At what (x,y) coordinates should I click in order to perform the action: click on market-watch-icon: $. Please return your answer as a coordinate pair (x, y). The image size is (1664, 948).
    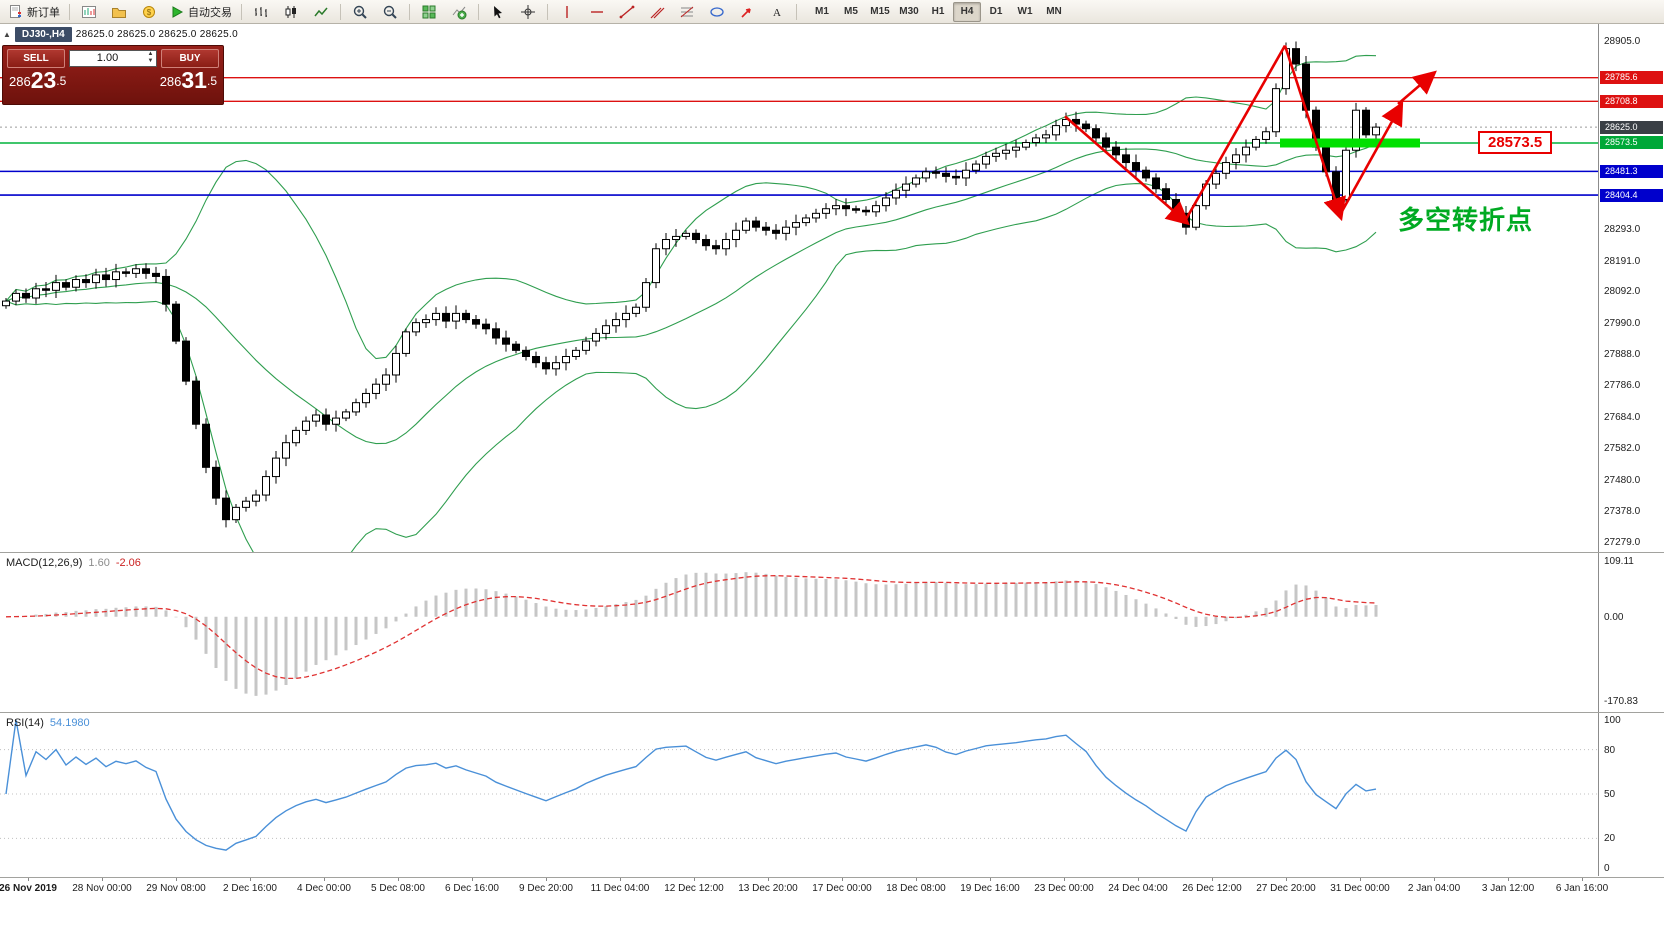
    Looking at the image, I should click on (149, 11).